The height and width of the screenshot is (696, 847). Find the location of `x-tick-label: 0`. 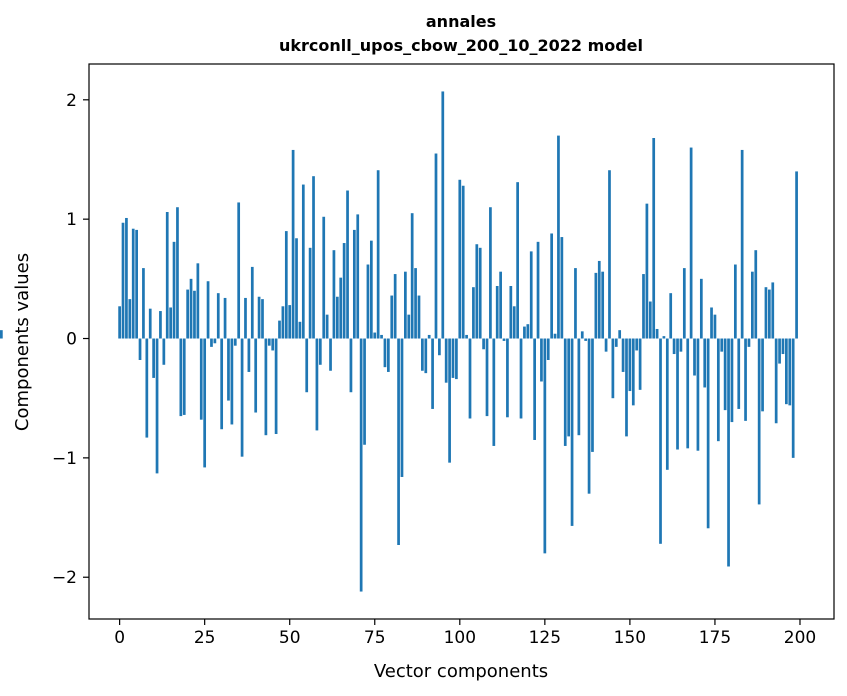

x-tick-label: 0 is located at coordinates (119, 638).